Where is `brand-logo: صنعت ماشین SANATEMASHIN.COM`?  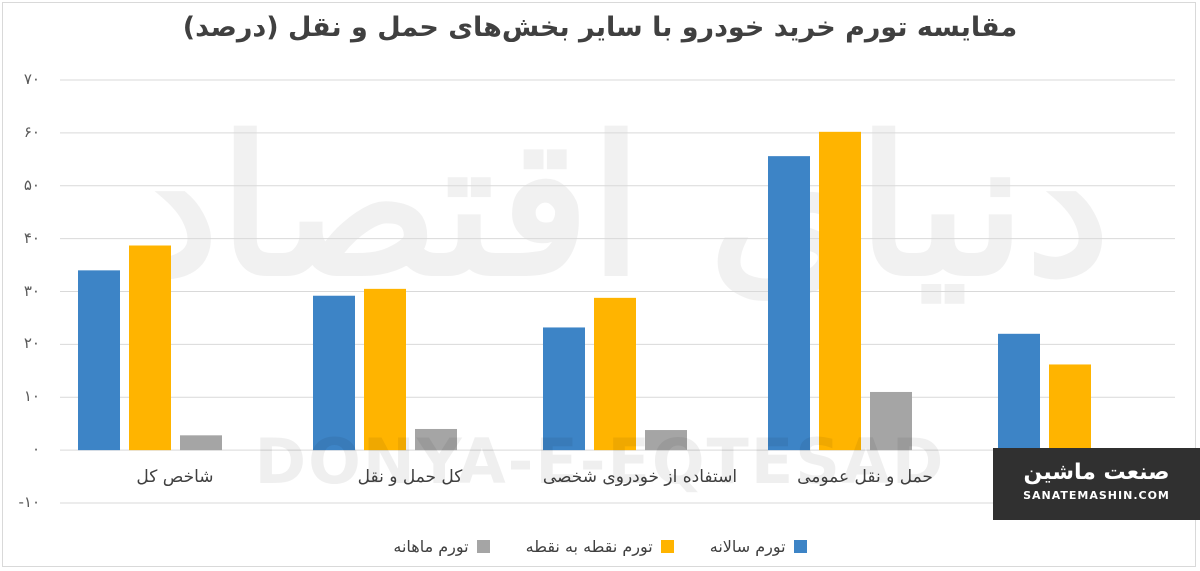 brand-logo: صنعت ماشین SANATEMASHIN.COM is located at coordinates (1096, 484).